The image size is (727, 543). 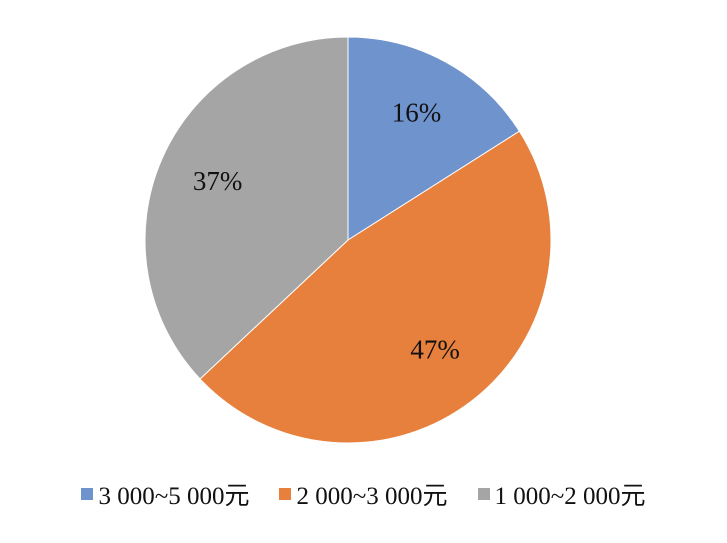 I want to click on data-label: 37%, so click(x=218, y=181).